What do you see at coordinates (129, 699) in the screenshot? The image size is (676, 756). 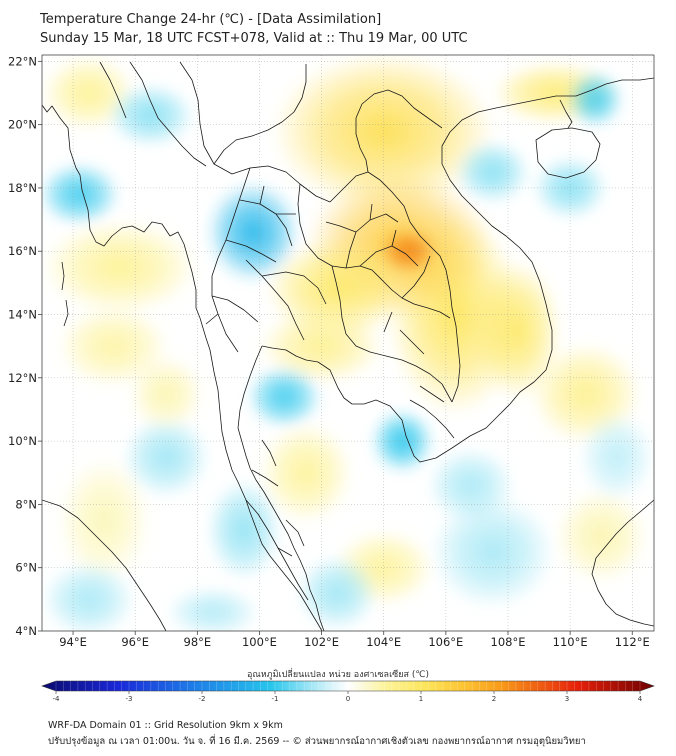 I see `colorbar-tick-label: -3` at bounding box center [129, 699].